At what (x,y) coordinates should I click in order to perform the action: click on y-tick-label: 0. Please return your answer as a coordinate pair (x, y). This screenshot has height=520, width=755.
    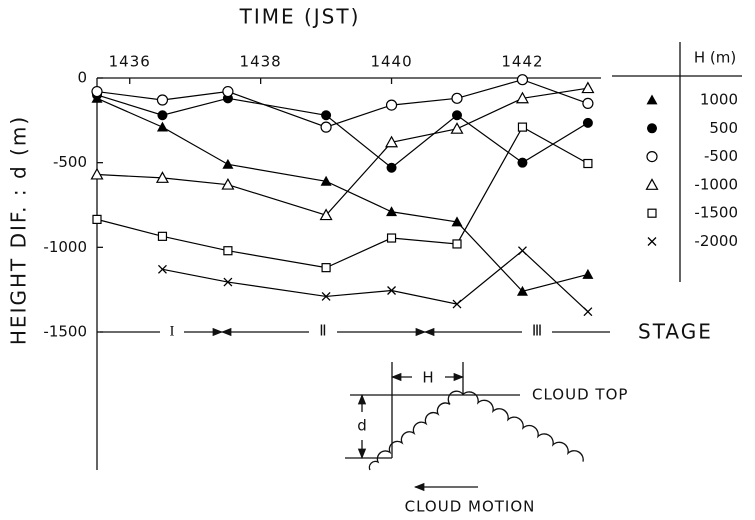
    Looking at the image, I should click on (82, 78).